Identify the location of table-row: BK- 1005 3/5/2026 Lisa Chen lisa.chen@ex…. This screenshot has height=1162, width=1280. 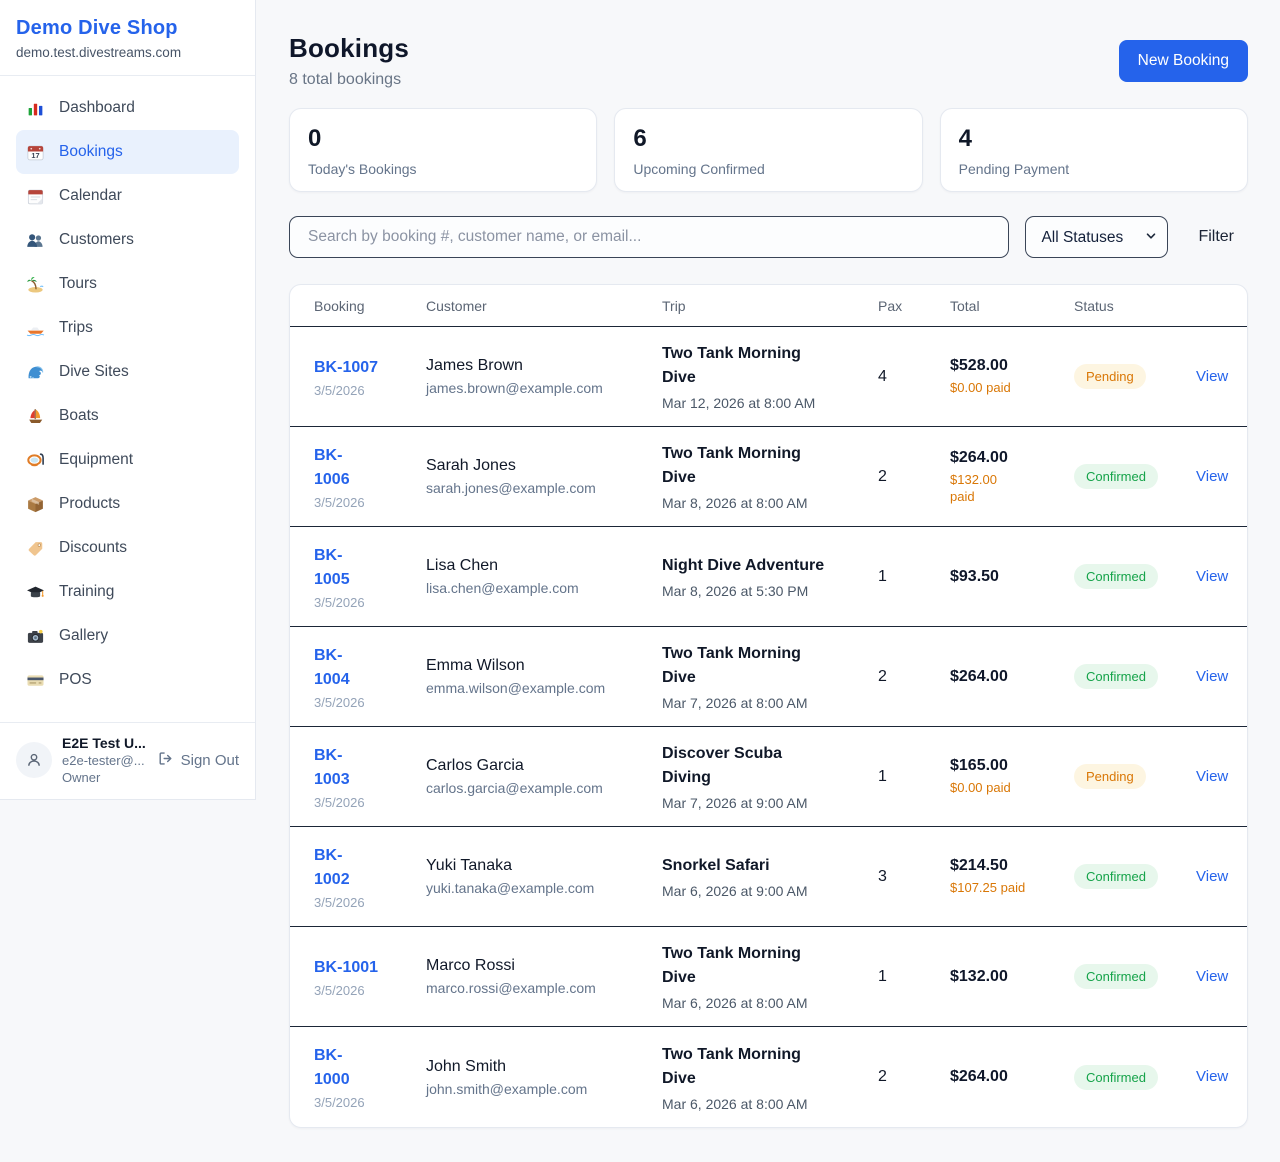
(768, 577).